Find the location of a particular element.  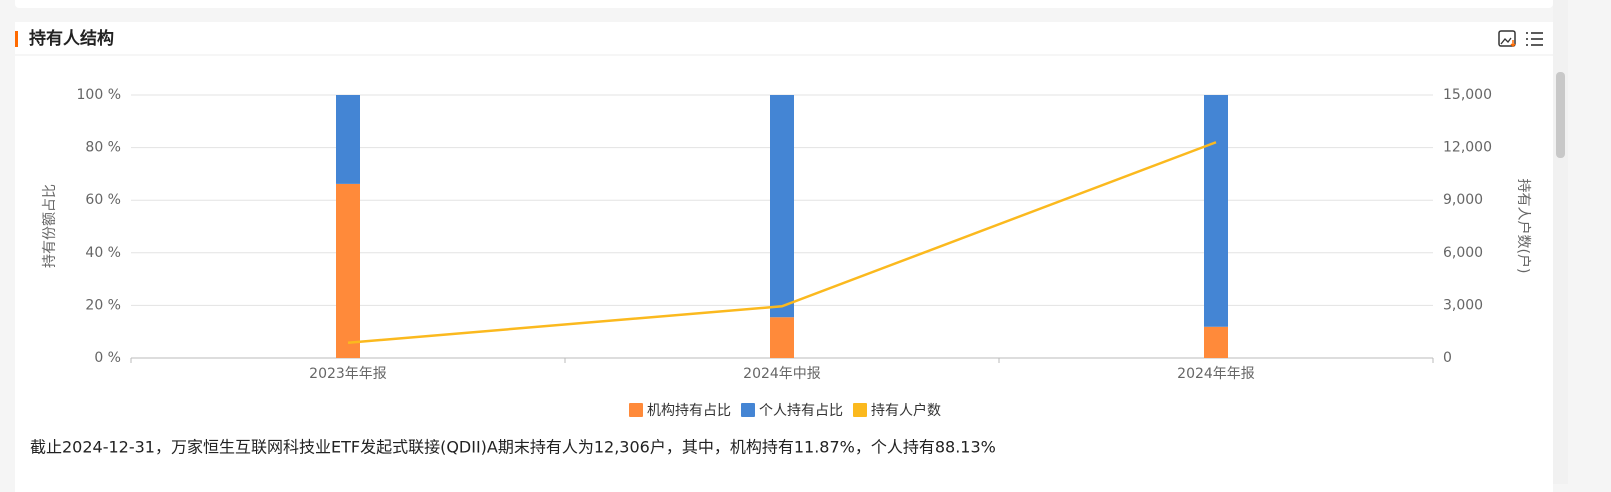

section-title: 持有人结构 is located at coordinates (71, 38).